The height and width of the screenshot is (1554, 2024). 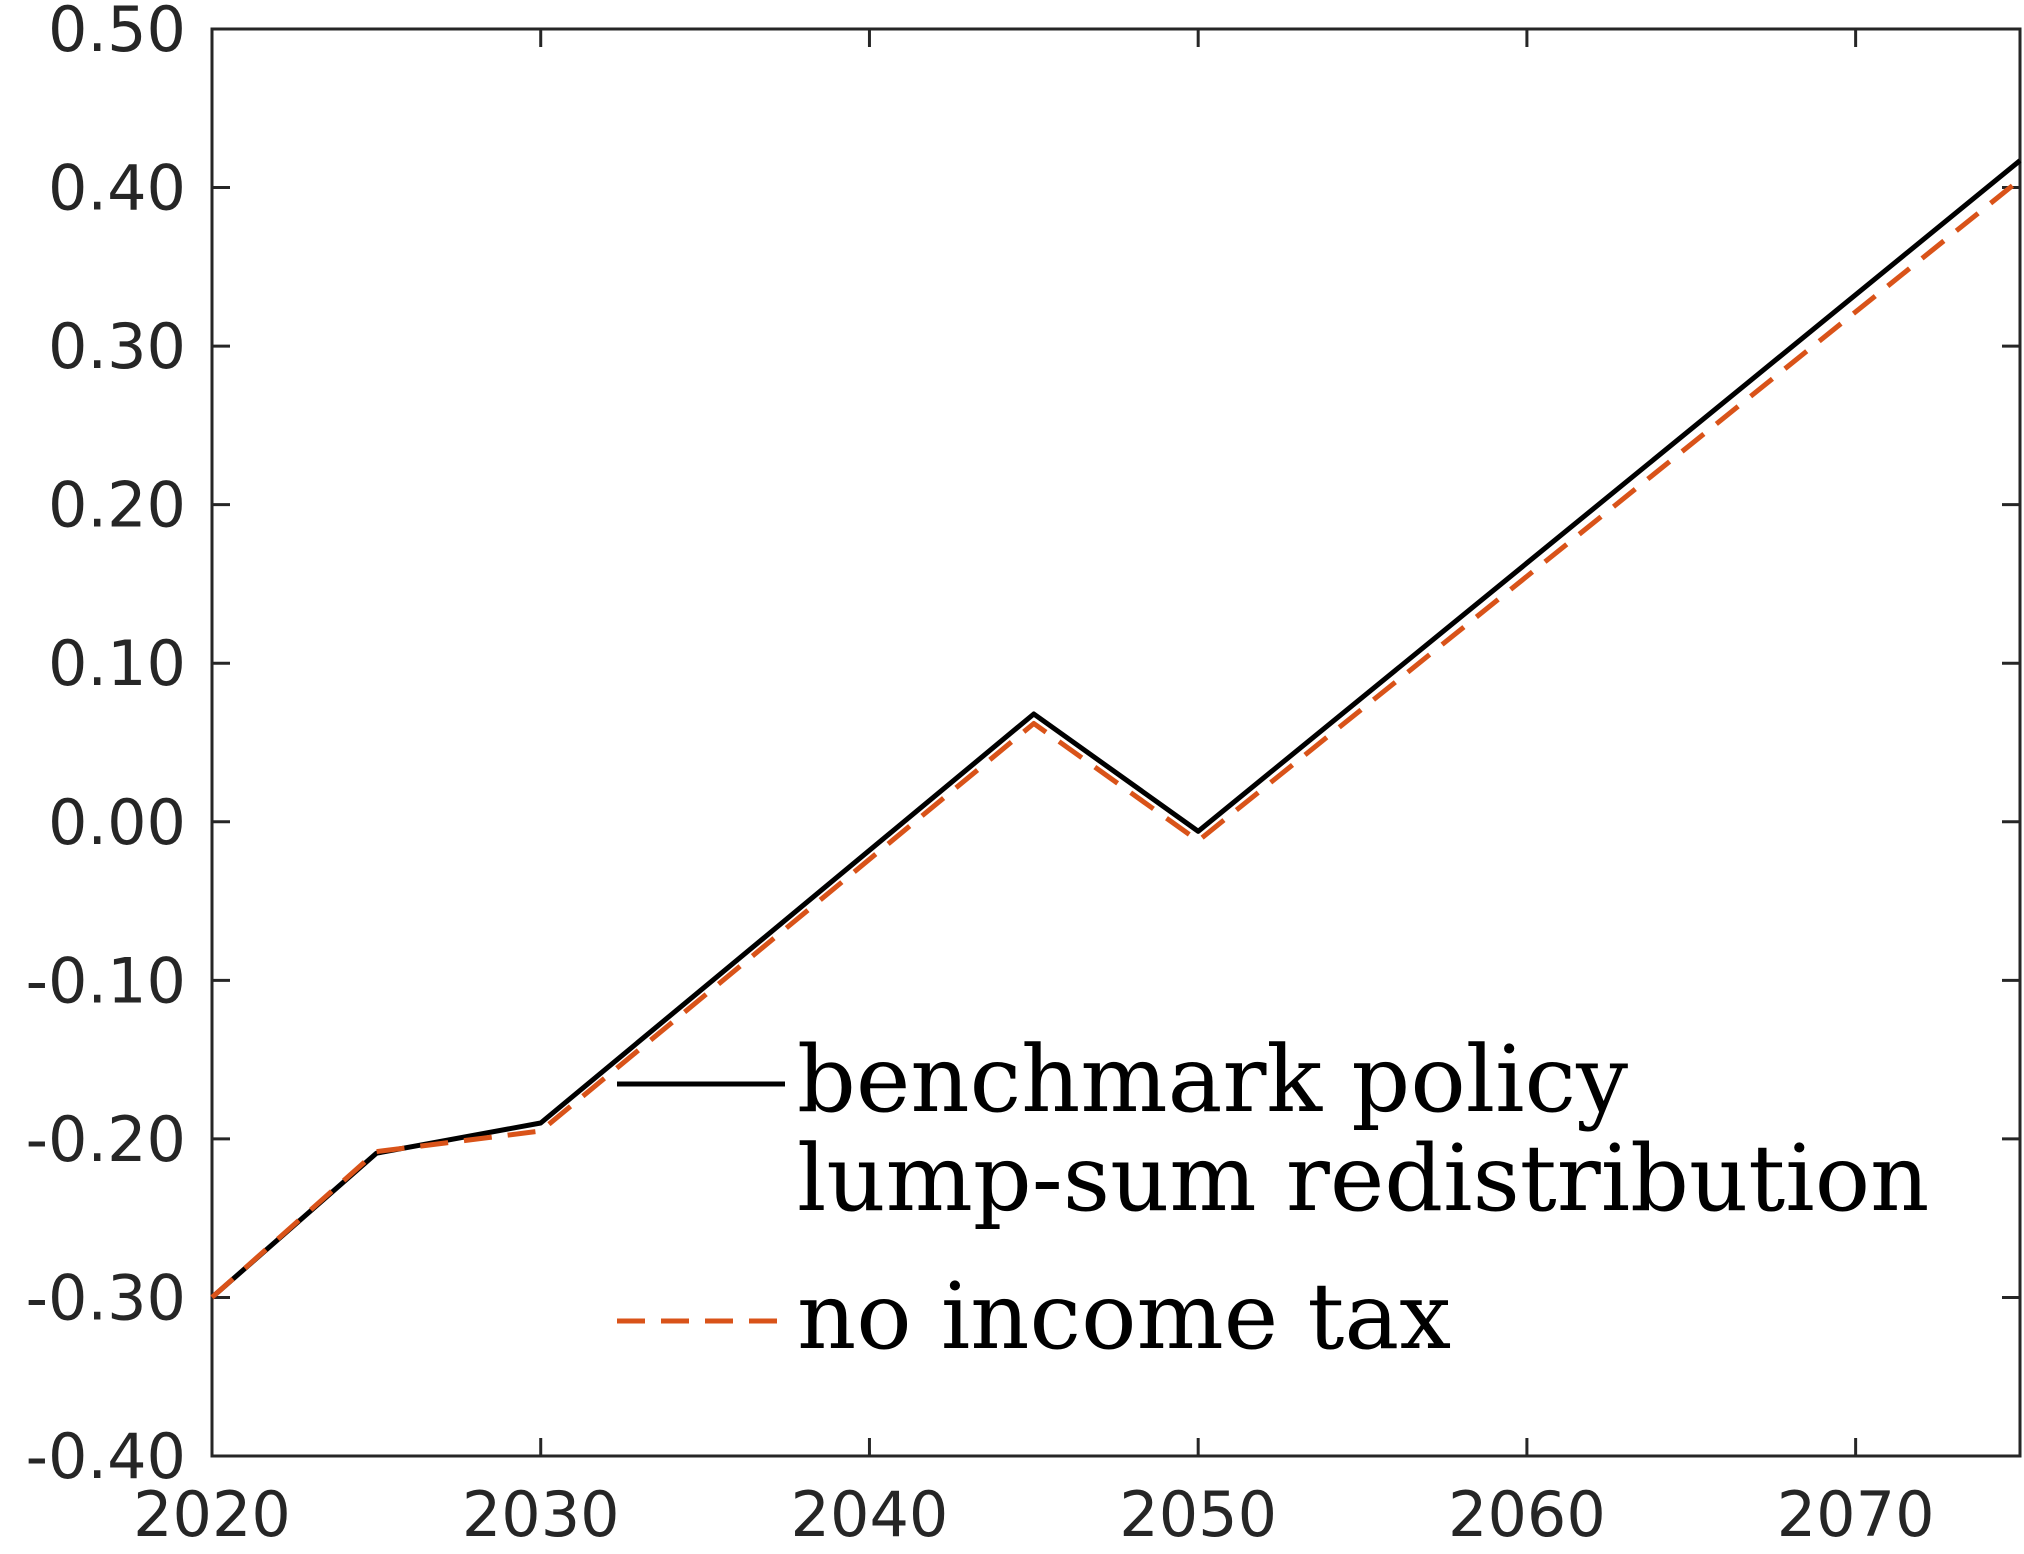 What do you see at coordinates (117, 188) in the screenshot?
I see `y-tick-label: 0.40` at bounding box center [117, 188].